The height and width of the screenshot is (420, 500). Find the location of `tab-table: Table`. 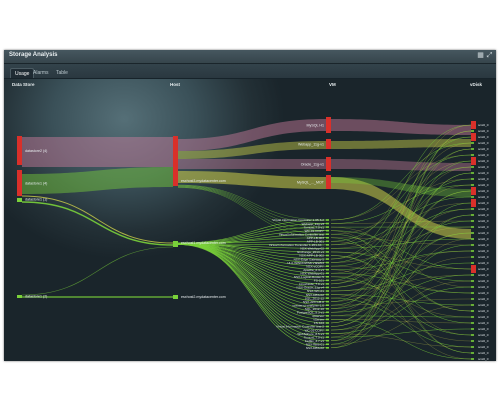

tab-table: Table is located at coordinates (62, 73).